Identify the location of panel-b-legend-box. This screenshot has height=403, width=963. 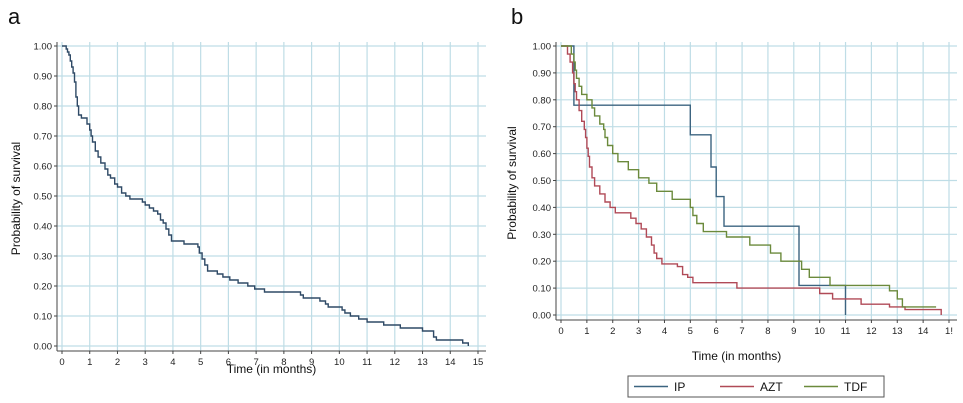
(756, 386).